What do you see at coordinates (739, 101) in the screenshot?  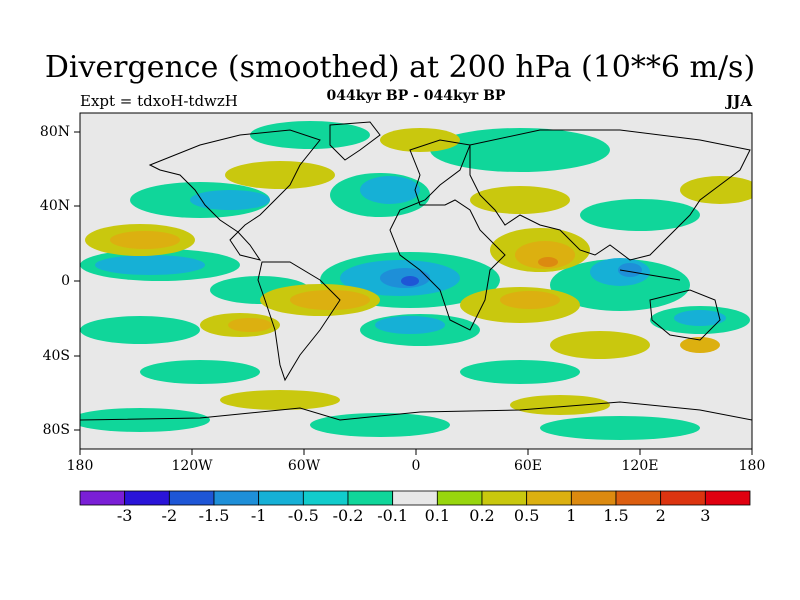 I see `season-label: JJA` at bounding box center [739, 101].